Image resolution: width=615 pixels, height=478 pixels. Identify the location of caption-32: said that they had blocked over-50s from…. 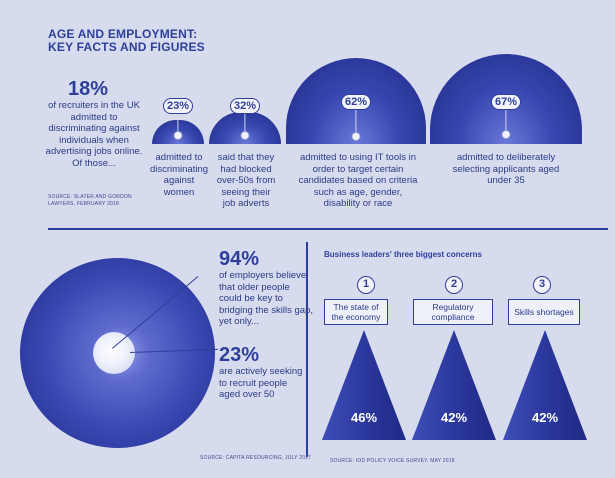
(246, 180).